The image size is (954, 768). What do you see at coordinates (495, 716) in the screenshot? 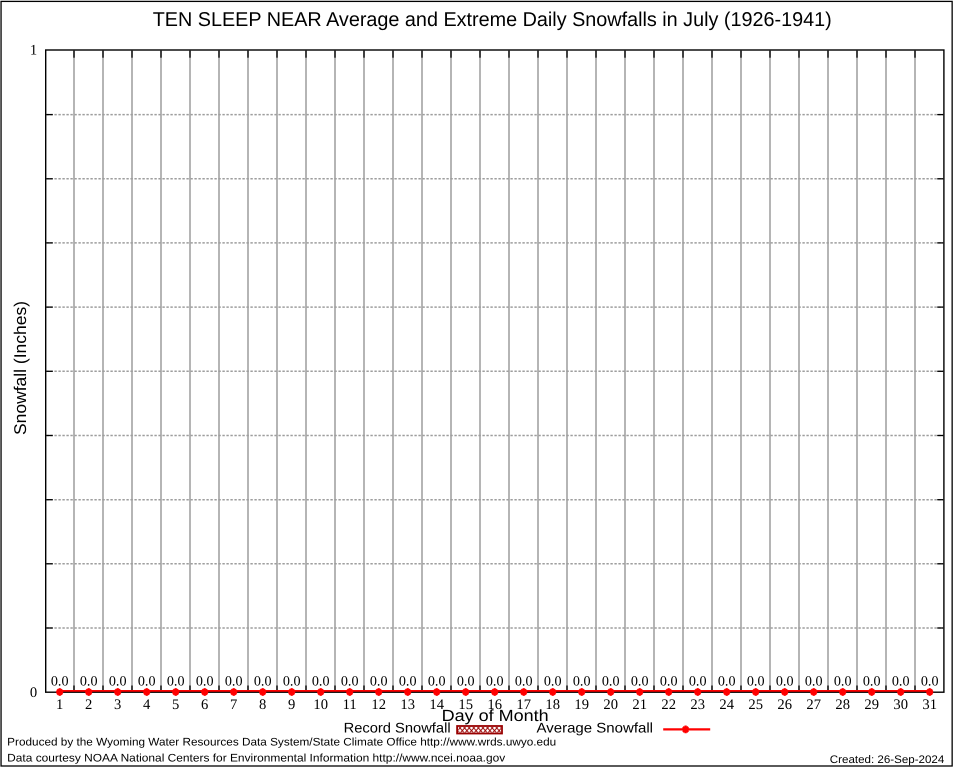
I see `svg-text: Day of Month` at bounding box center [495, 716].